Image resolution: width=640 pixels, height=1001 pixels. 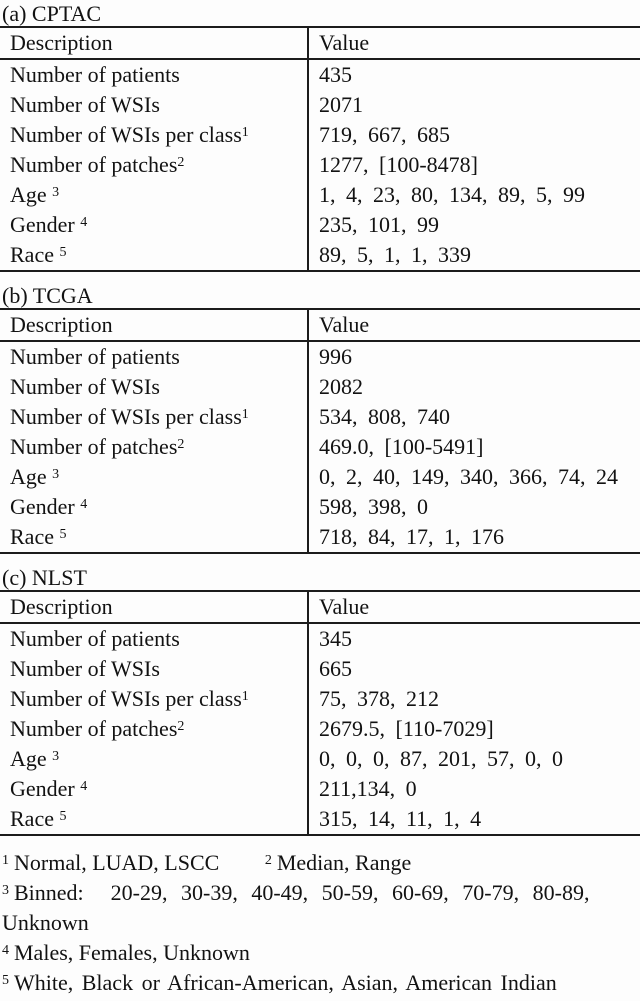 I want to click on row-value: 1277, [100-8478], so click(x=398, y=164).